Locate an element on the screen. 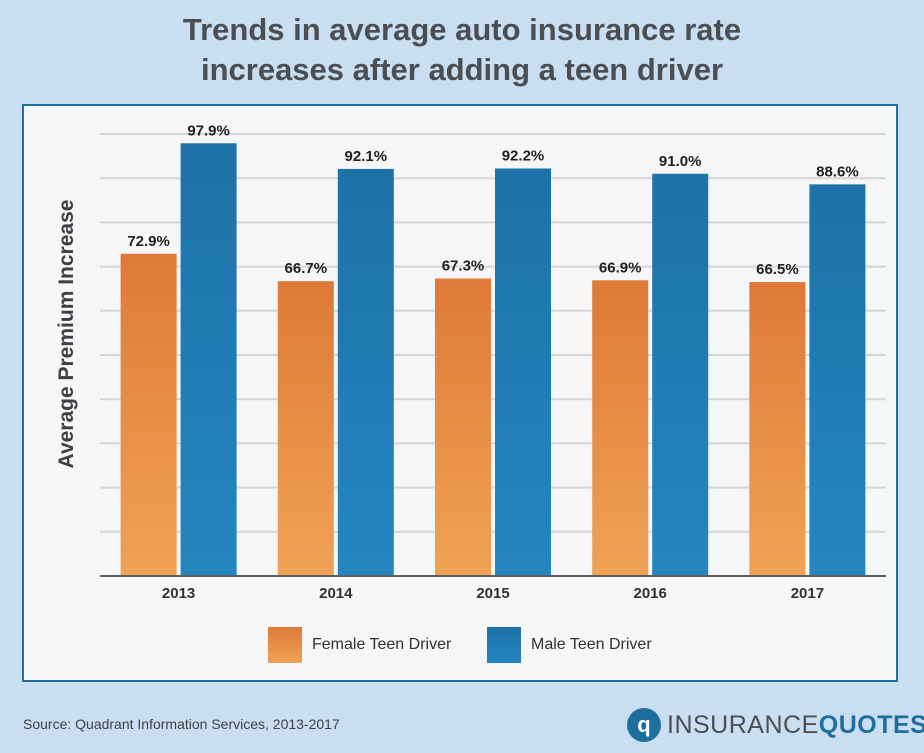 This screenshot has width=924, height=753. x-tick-label: 2015 is located at coordinates (492, 593).